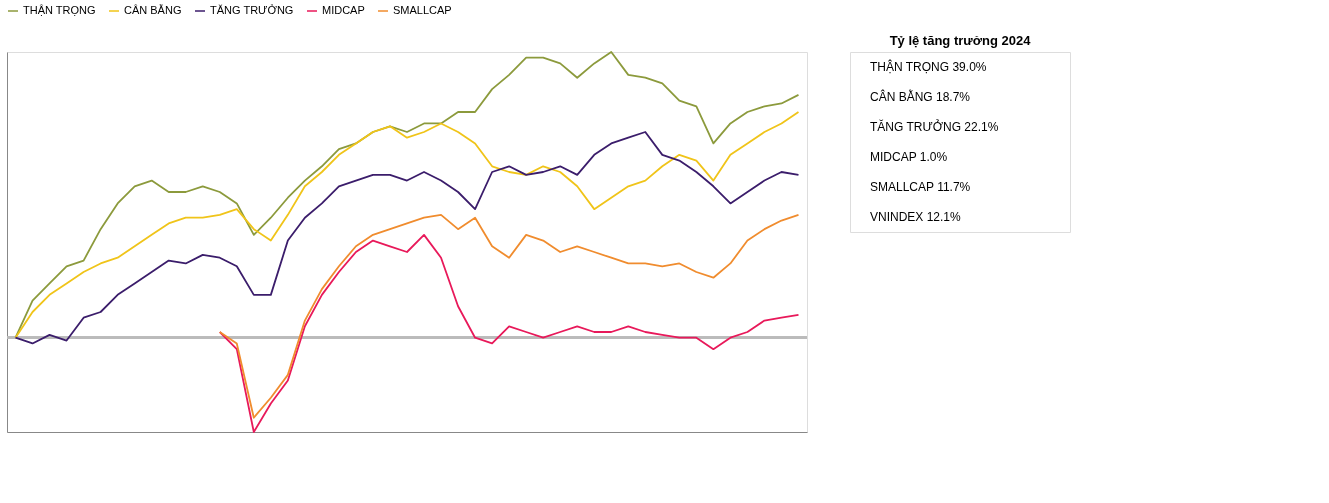 This screenshot has width=1329, height=503. What do you see at coordinates (422, 10) in the screenshot?
I see `legend-label: SMALLCAP` at bounding box center [422, 10].